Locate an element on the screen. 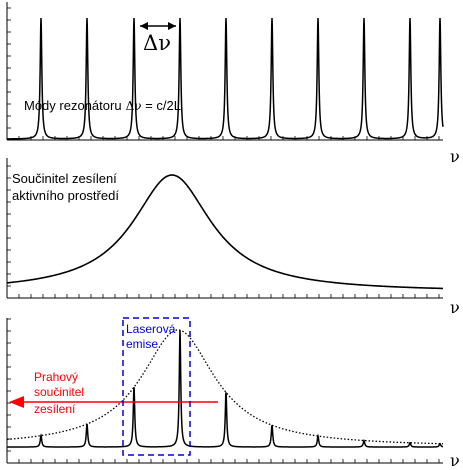 This screenshot has height=470, width=463. threshold-label-line3: zesílení is located at coordinates (55, 409).